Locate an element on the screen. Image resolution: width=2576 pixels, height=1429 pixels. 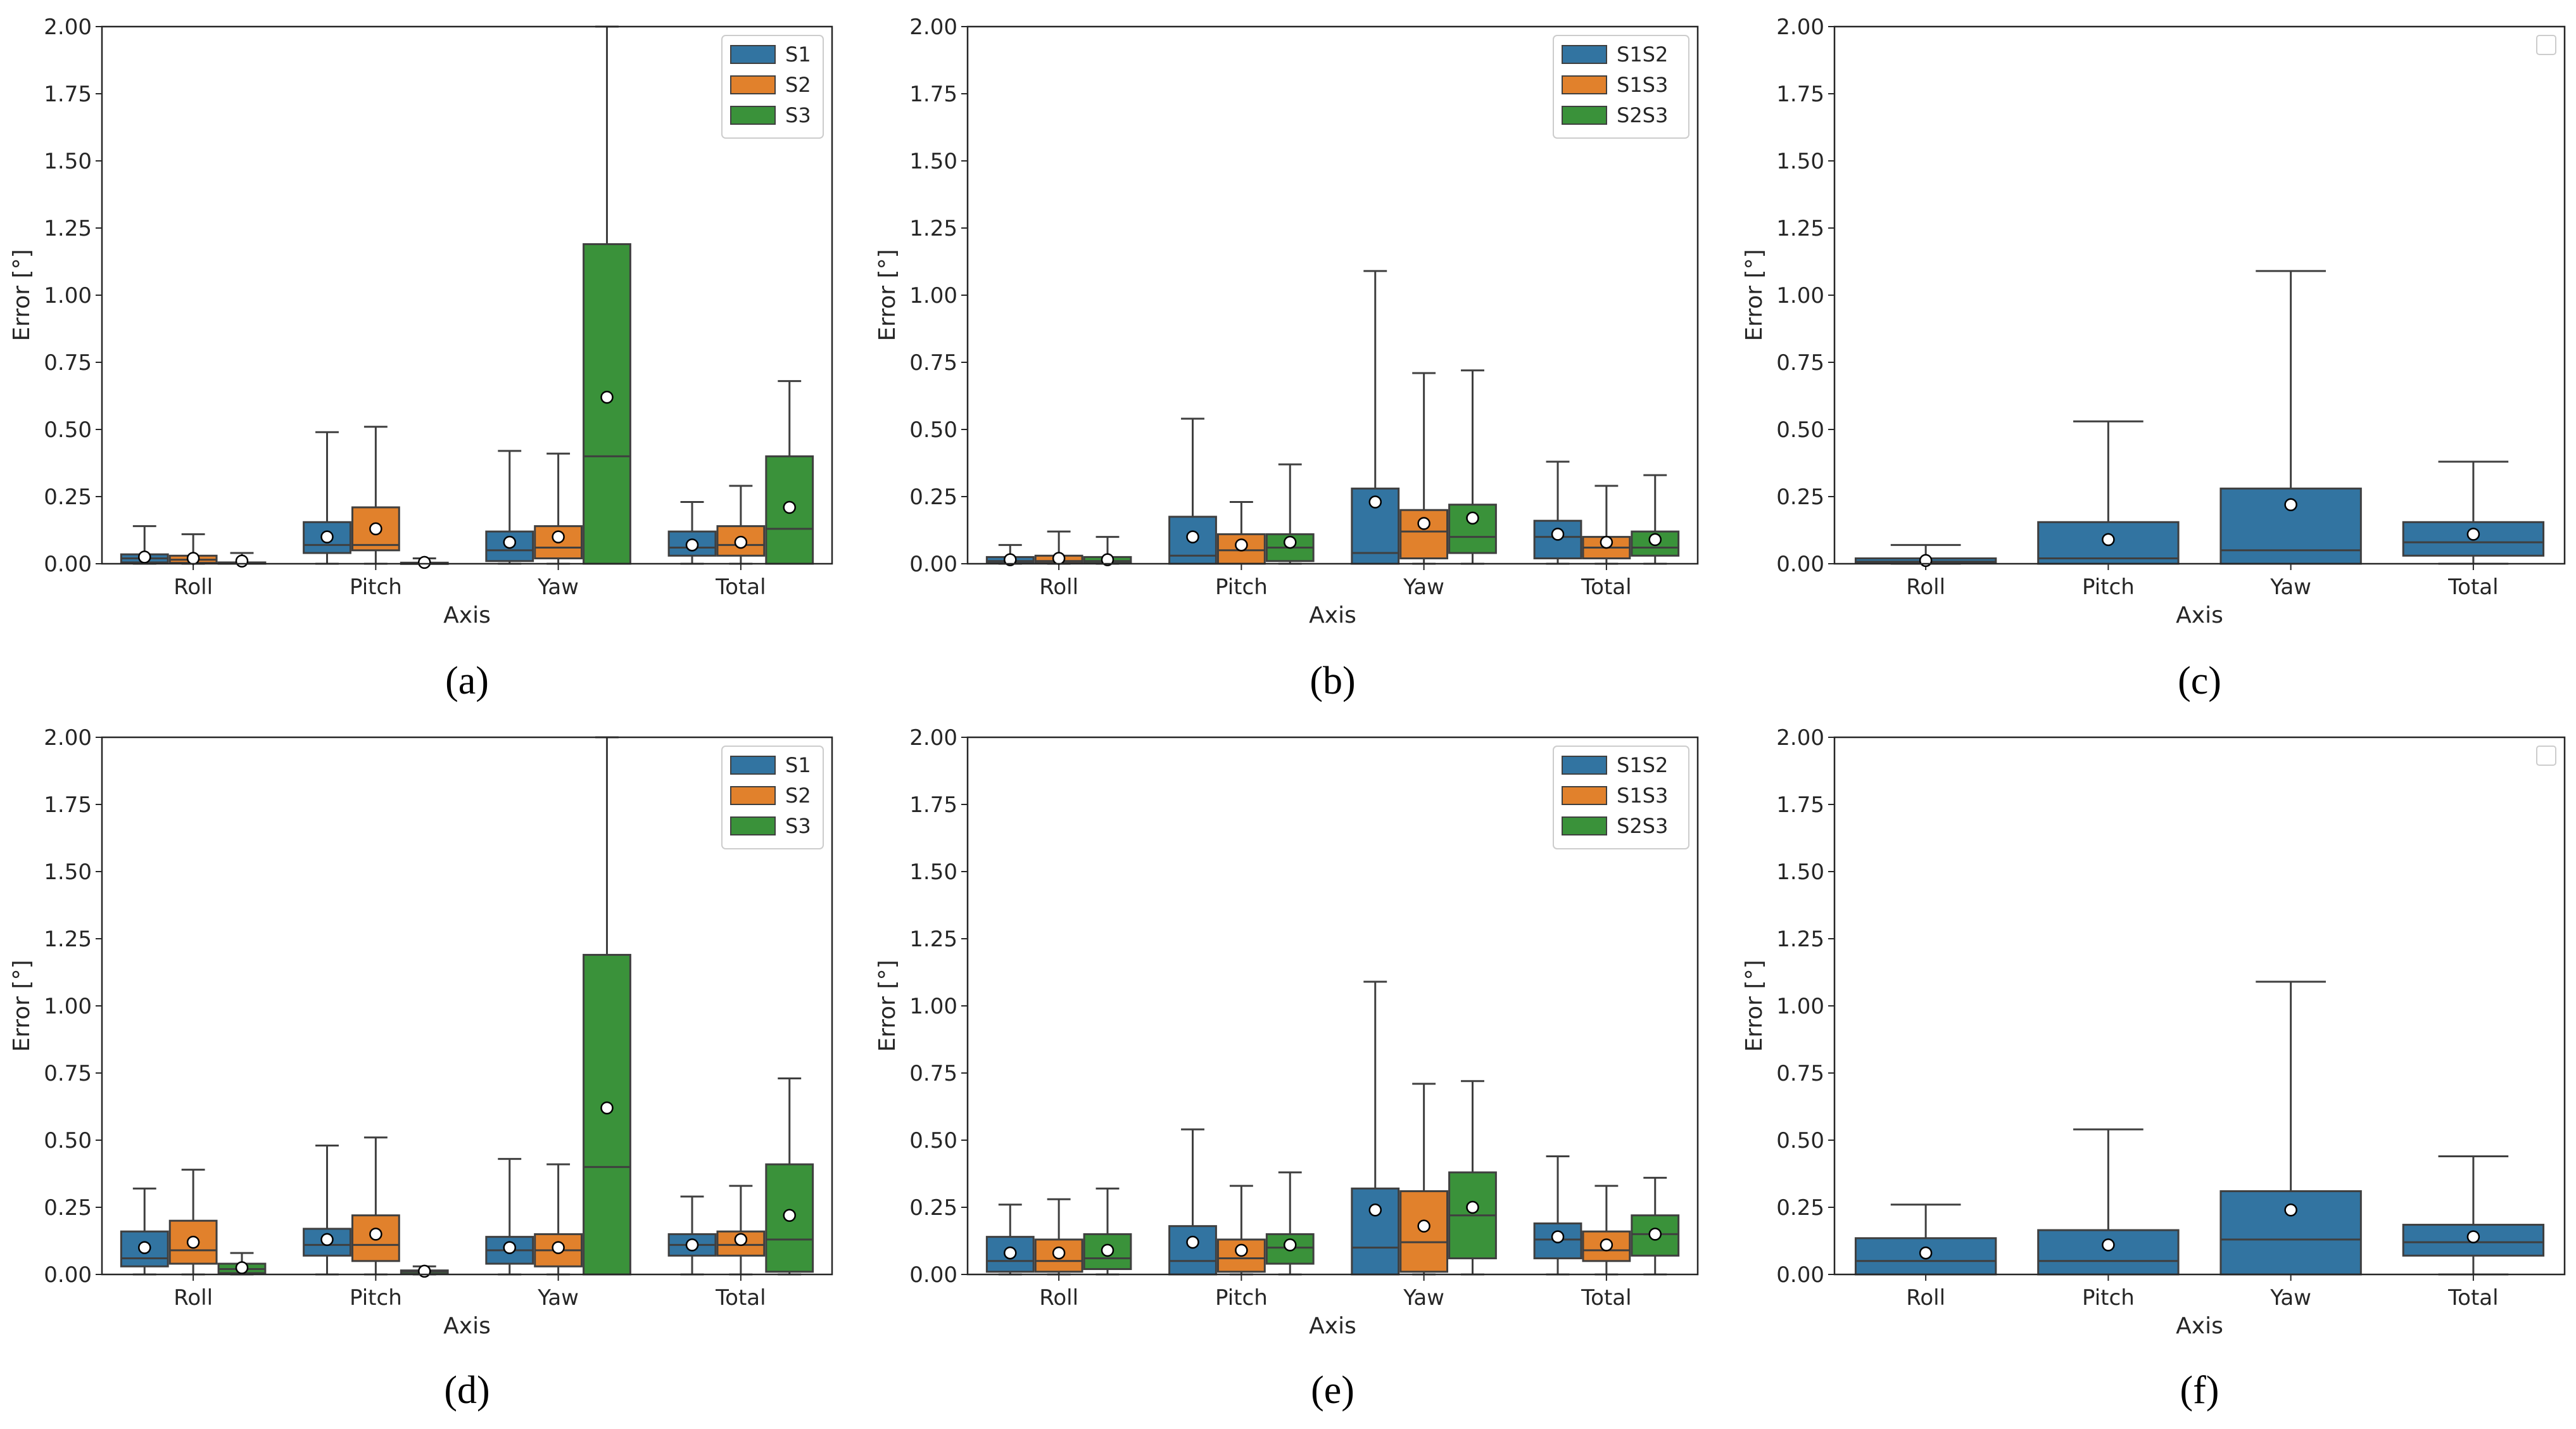
legend-label: S3 is located at coordinates (798, 115).